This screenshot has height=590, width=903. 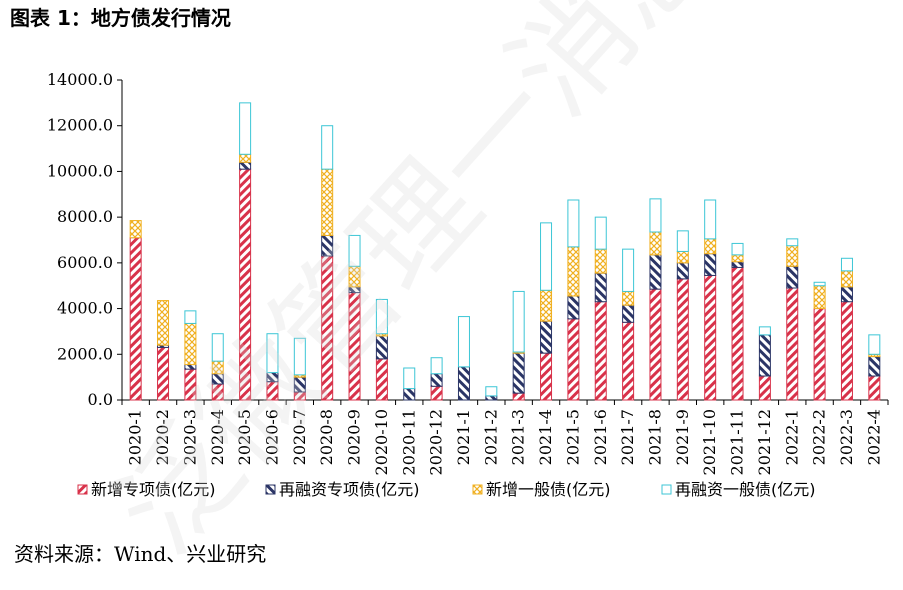 I want to click on x-tick-label: 2020-4, so click(x=217, y=437).